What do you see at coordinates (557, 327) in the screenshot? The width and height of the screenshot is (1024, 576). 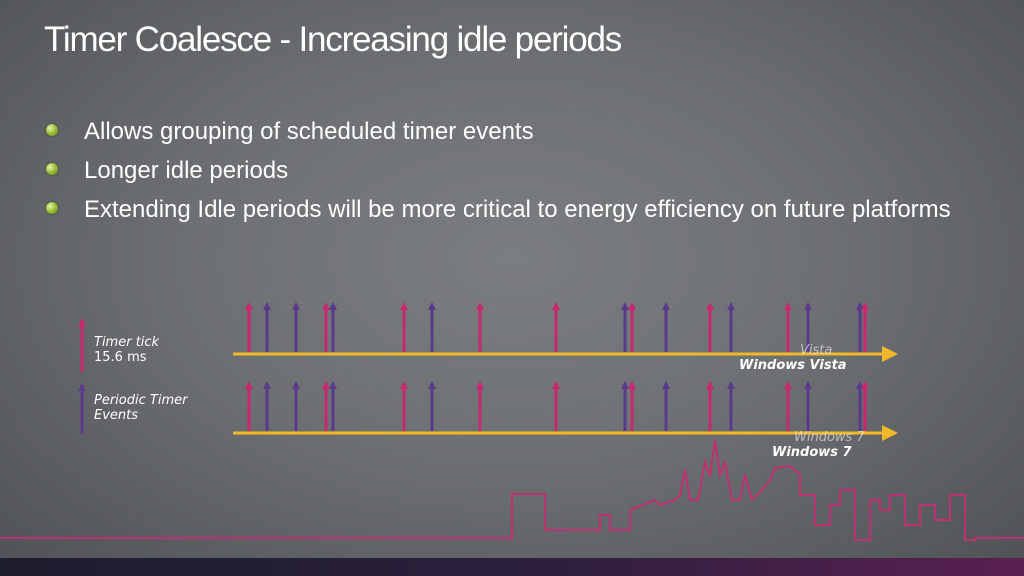 I see `vista-timer-arrows` at bounding box center [557, 327].